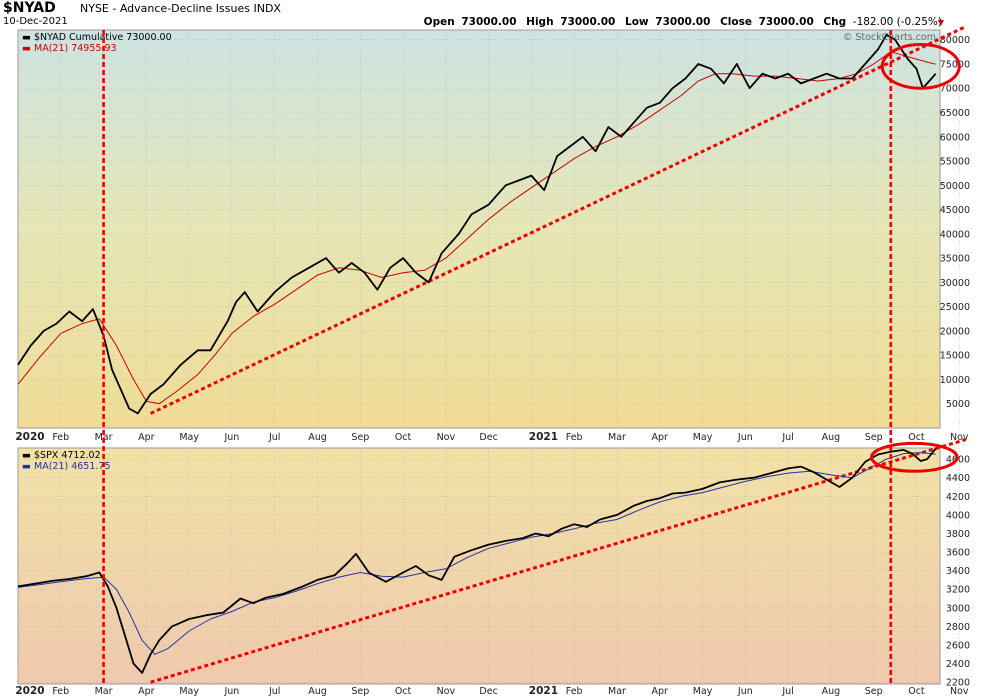 The width and height of the screenshot is (990, 700). What do you see at coordinates (69, 48) in the screenshot?
I see `legend-ma-label: ▬ MA(21) 74955.93` at bounding box center [69, 48].